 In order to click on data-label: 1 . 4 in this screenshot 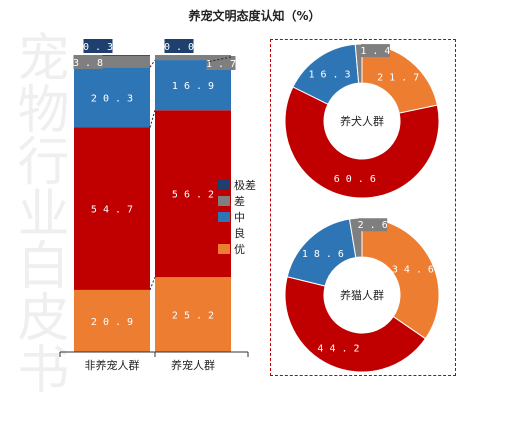, I will do `click(375, 51)`.